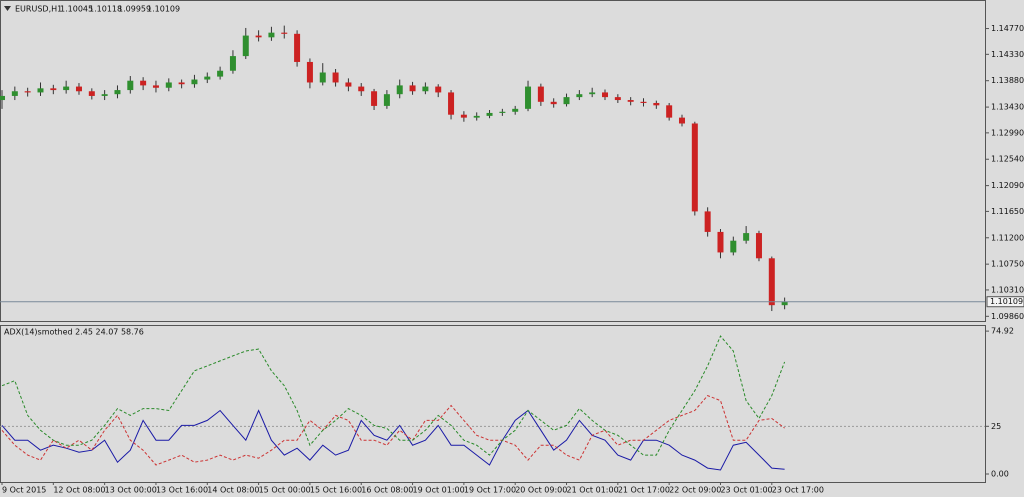  I want to click on x-tick-label: 12 Oct 08:00, so click(79, 490).